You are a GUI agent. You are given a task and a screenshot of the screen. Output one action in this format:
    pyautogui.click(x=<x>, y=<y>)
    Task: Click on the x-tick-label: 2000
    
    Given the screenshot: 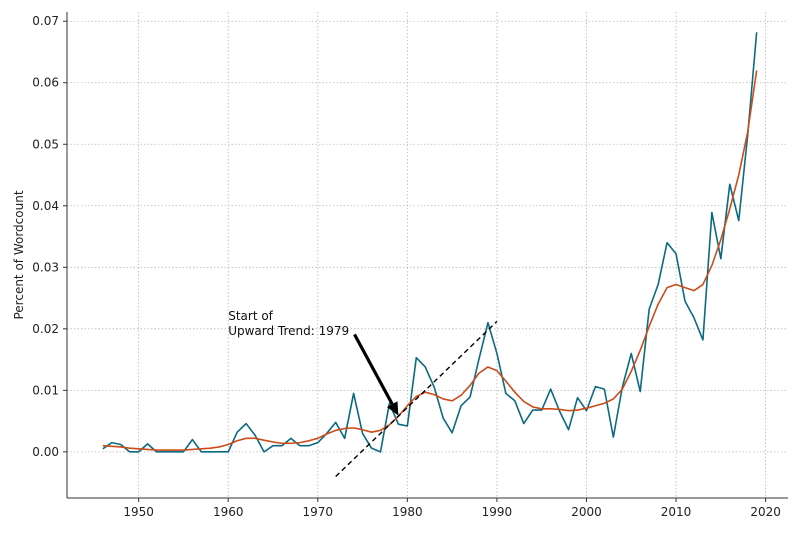 What is the action you would take?
    pyautogui.click(x=586, y=512)
    